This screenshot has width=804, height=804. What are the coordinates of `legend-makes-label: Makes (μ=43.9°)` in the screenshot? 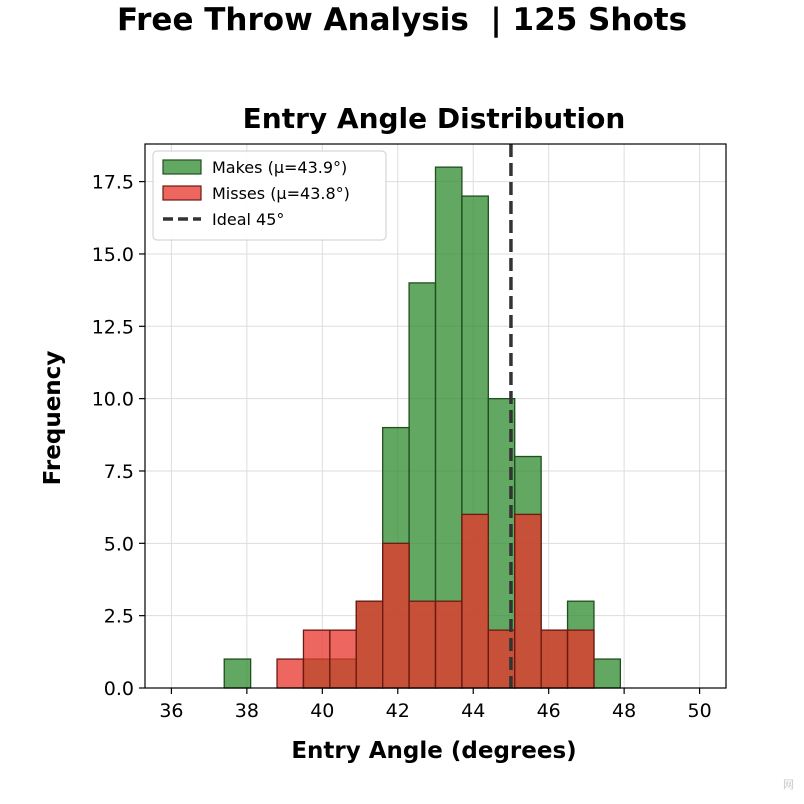 It's located at (279, 167).